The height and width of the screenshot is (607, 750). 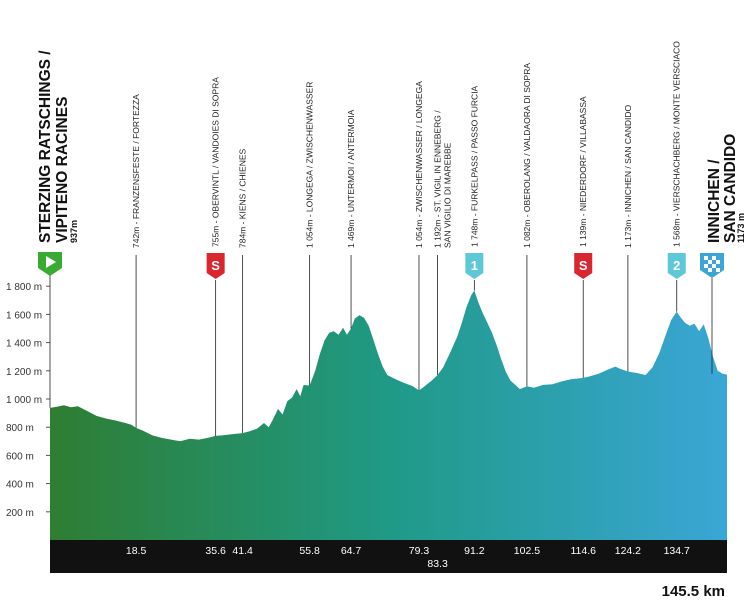 I want to click on play-icon, so click(x=51, y=262).